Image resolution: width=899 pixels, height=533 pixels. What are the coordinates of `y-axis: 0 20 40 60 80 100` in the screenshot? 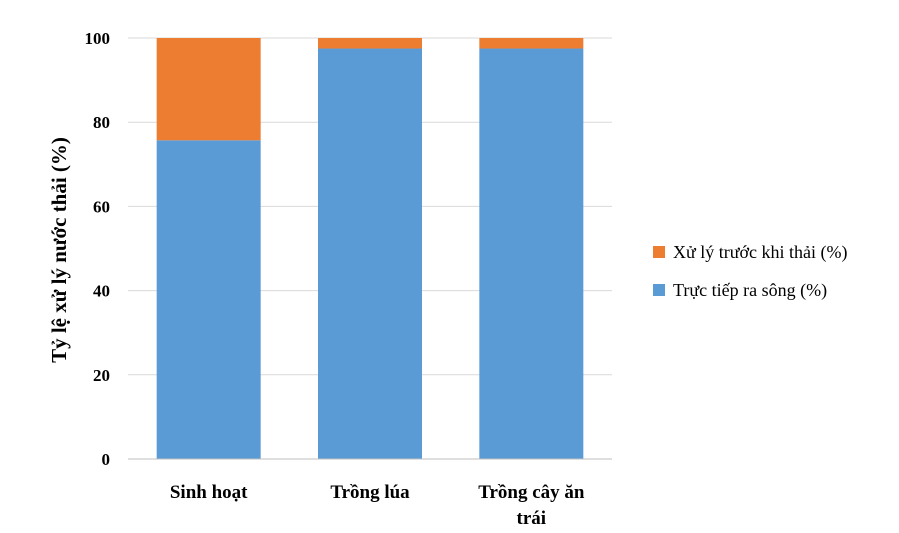 It's located at (98, 249).